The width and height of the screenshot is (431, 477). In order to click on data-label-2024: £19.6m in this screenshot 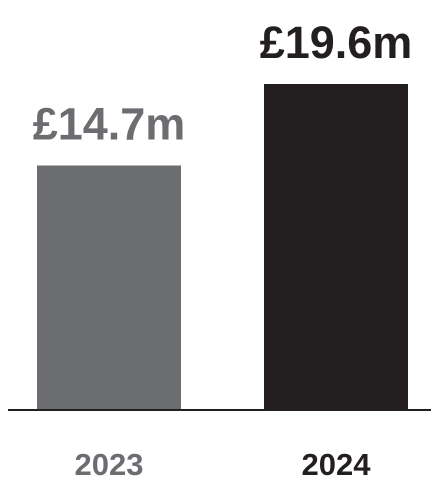, I will do `click(336, 42)`.